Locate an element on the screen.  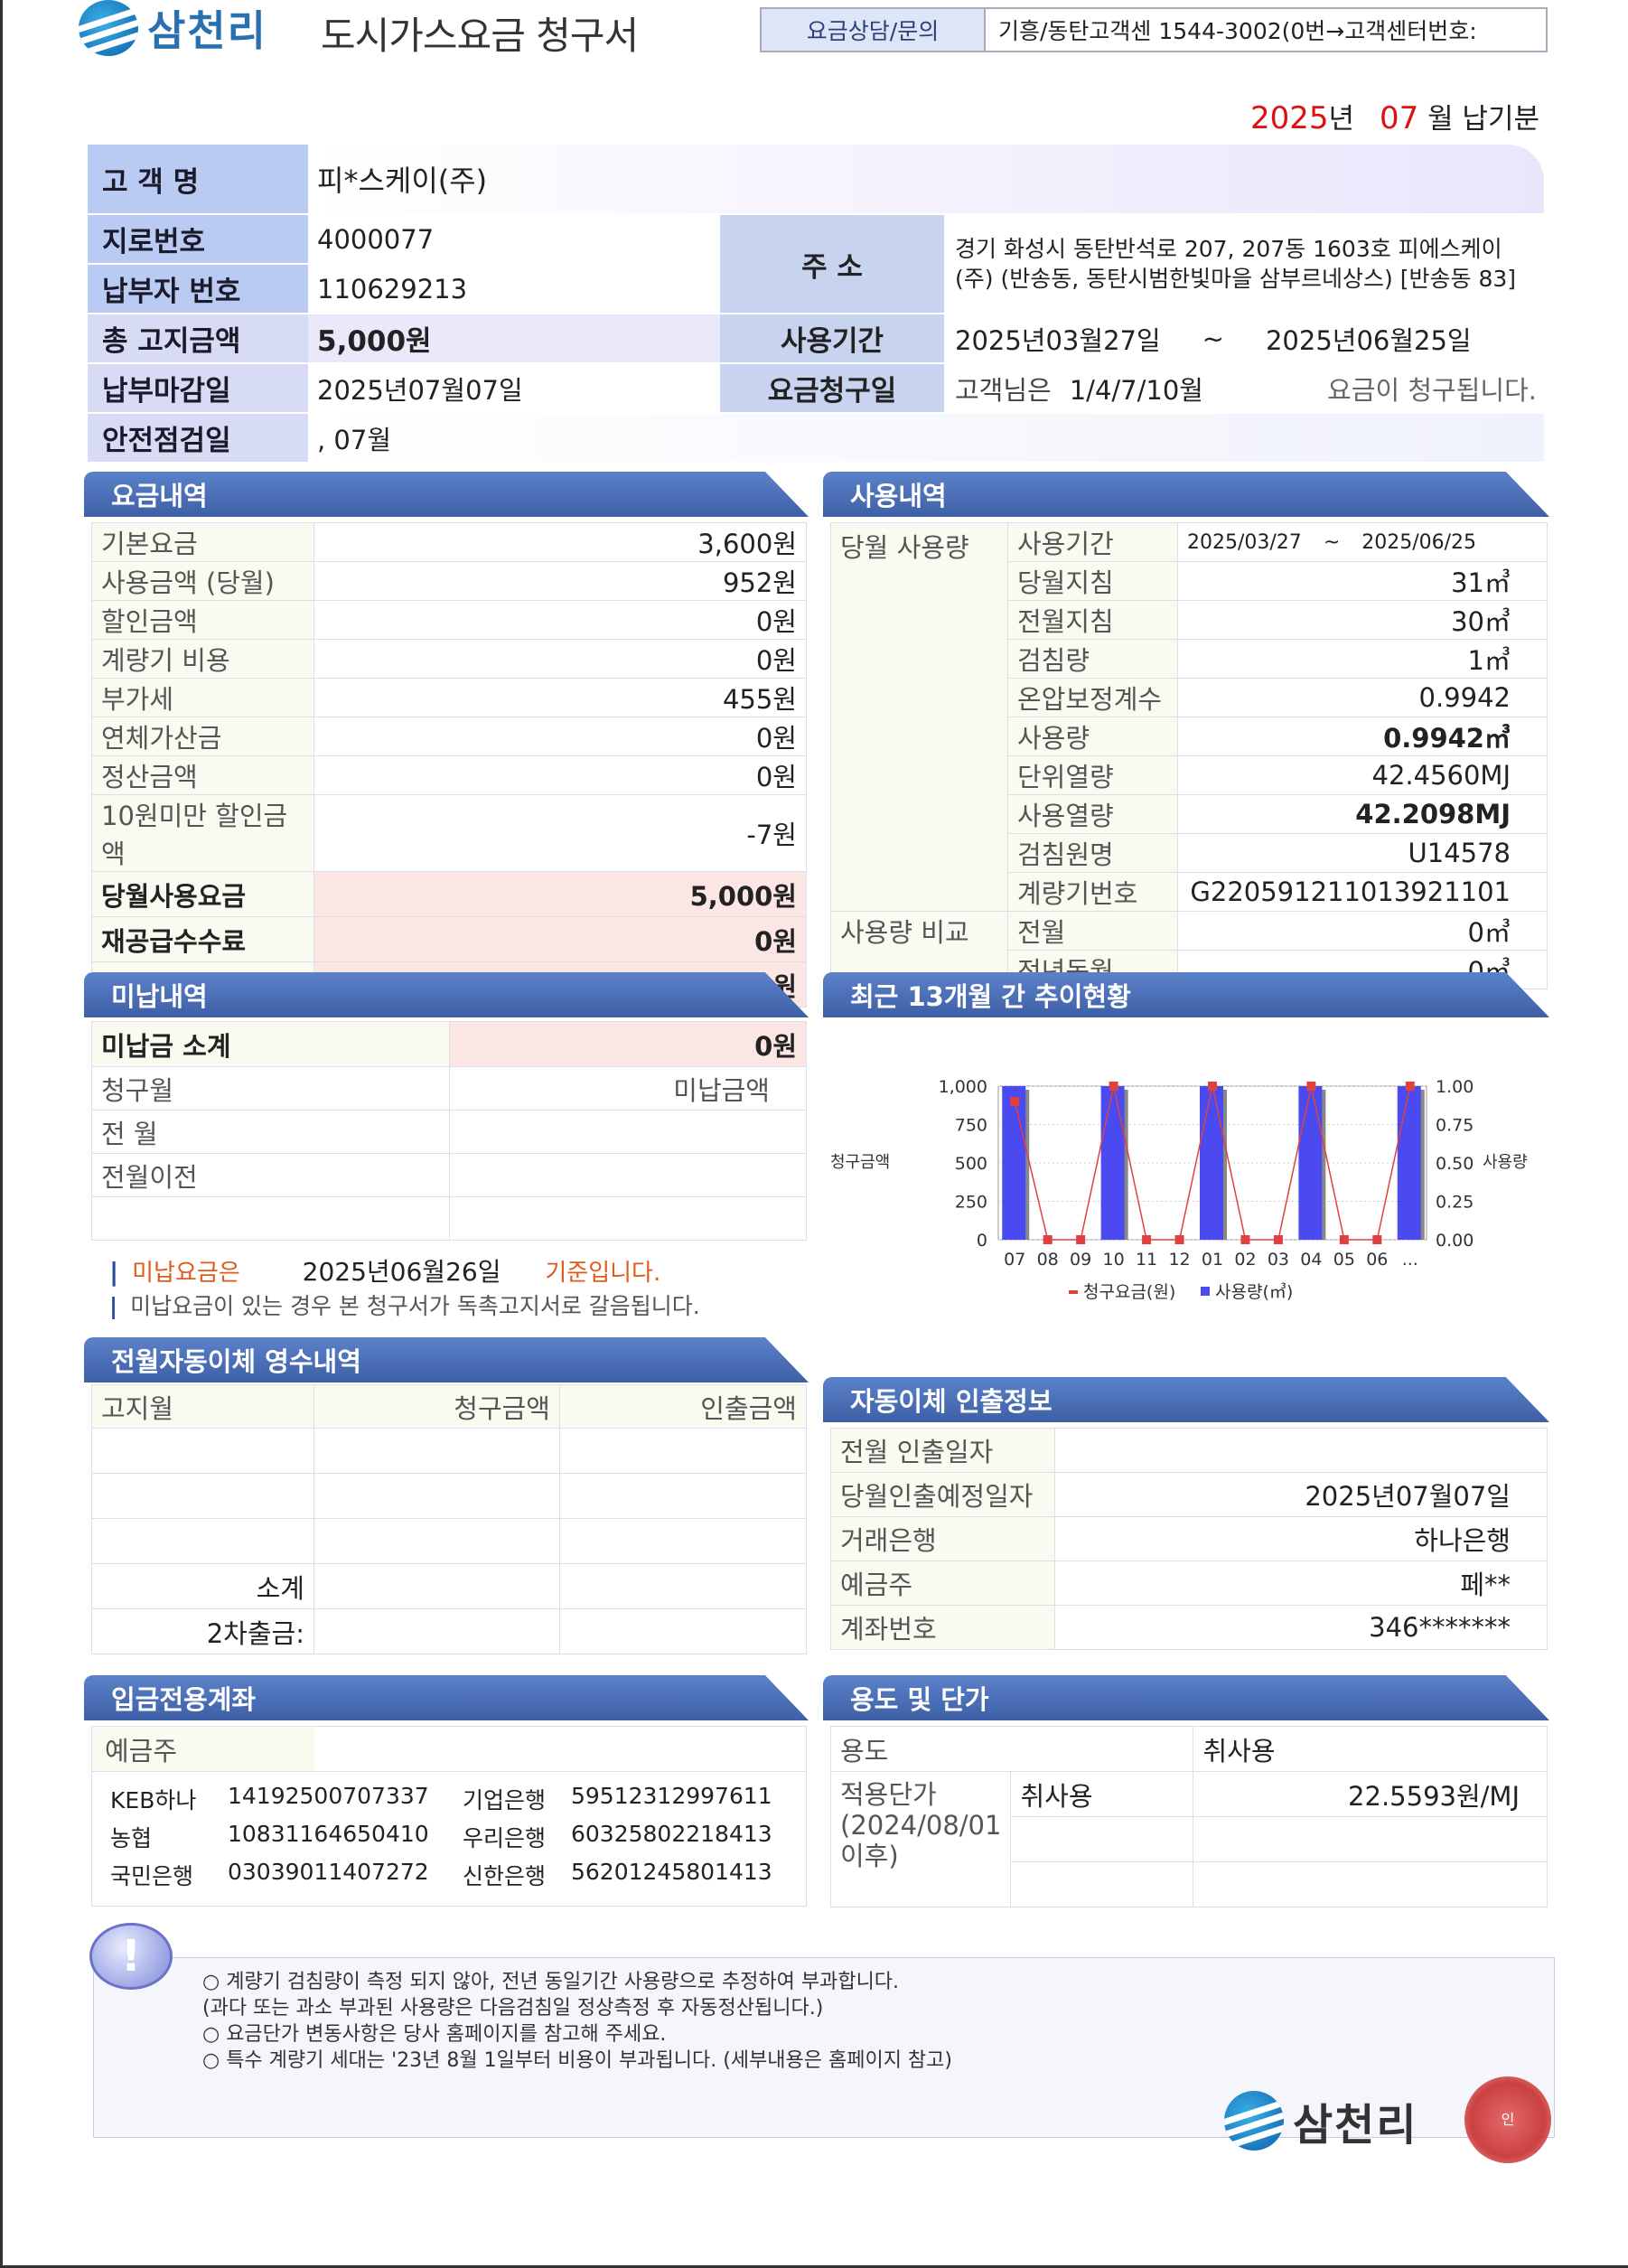
charge-total-label: 재공급수수료 is located at coordinates (202, 939).